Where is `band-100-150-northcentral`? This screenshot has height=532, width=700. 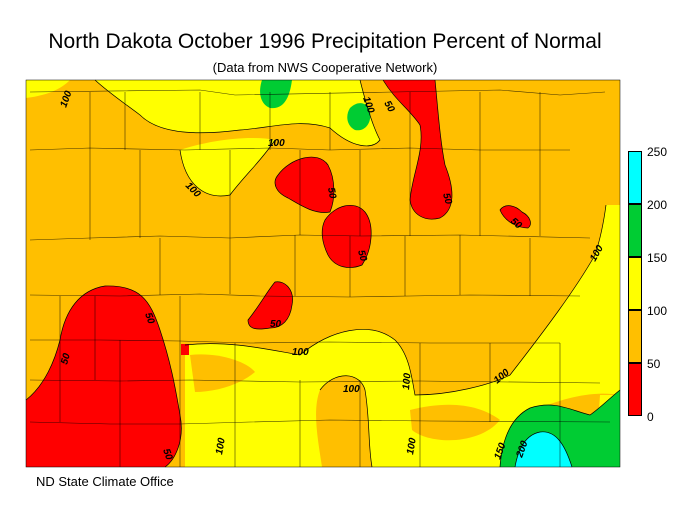 band-100-150-northcentral is located at coordinates (227, 167).